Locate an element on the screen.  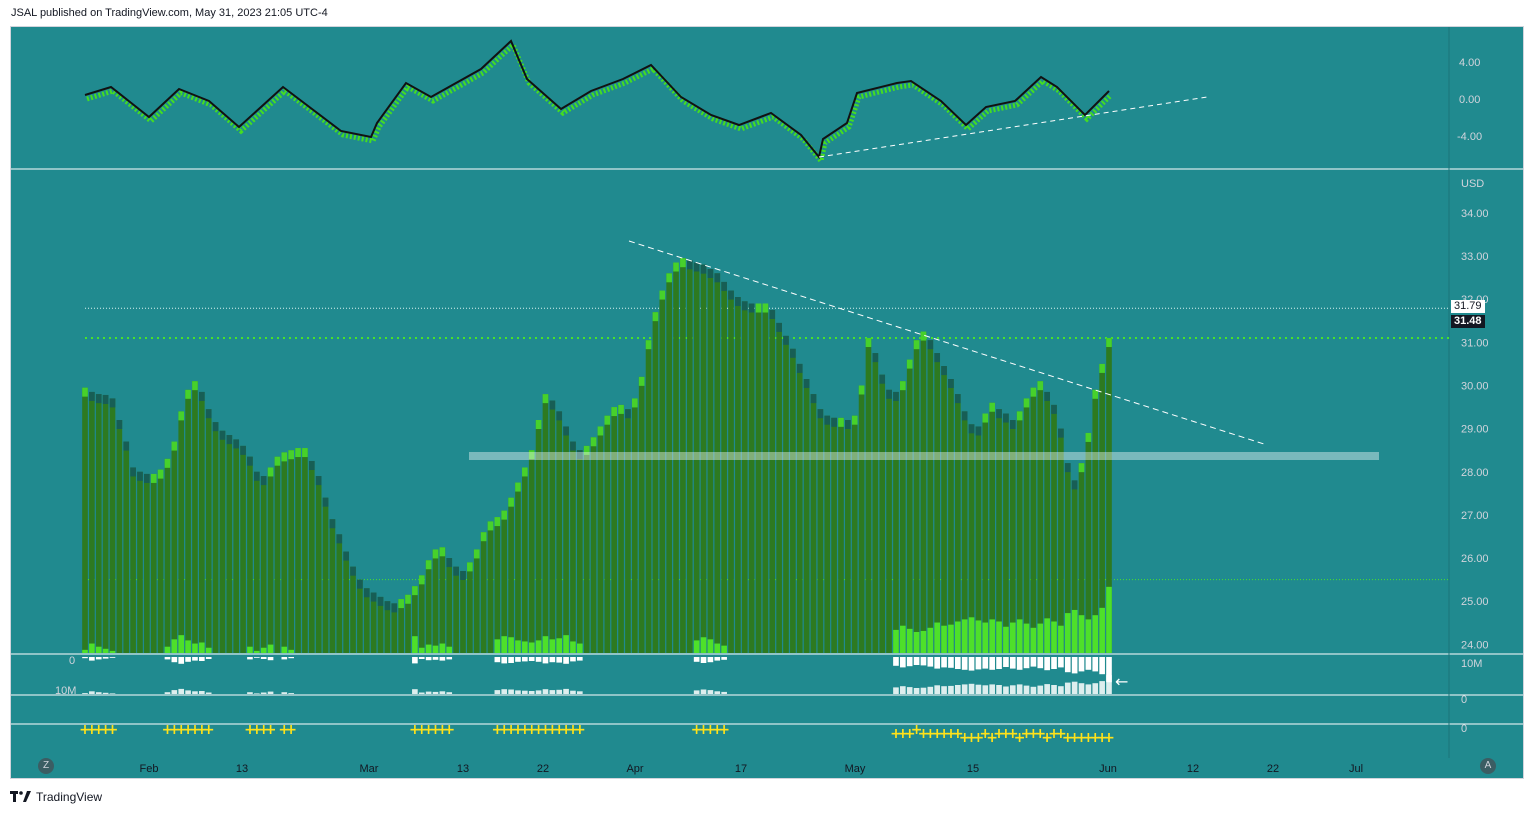
auto-scale-button: A is located at coordinates (1488, 766).